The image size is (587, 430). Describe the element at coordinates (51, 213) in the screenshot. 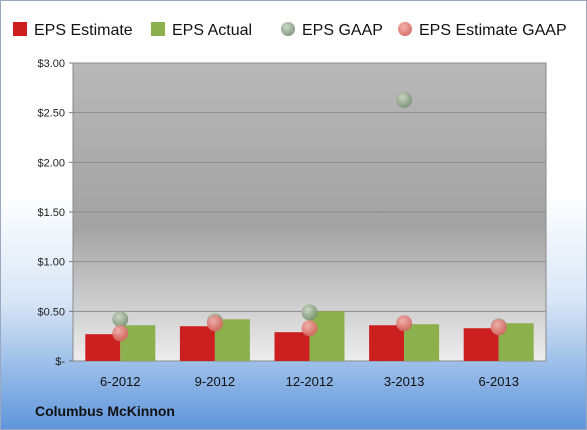

I see `y-tick-label: $1.50` at that location.